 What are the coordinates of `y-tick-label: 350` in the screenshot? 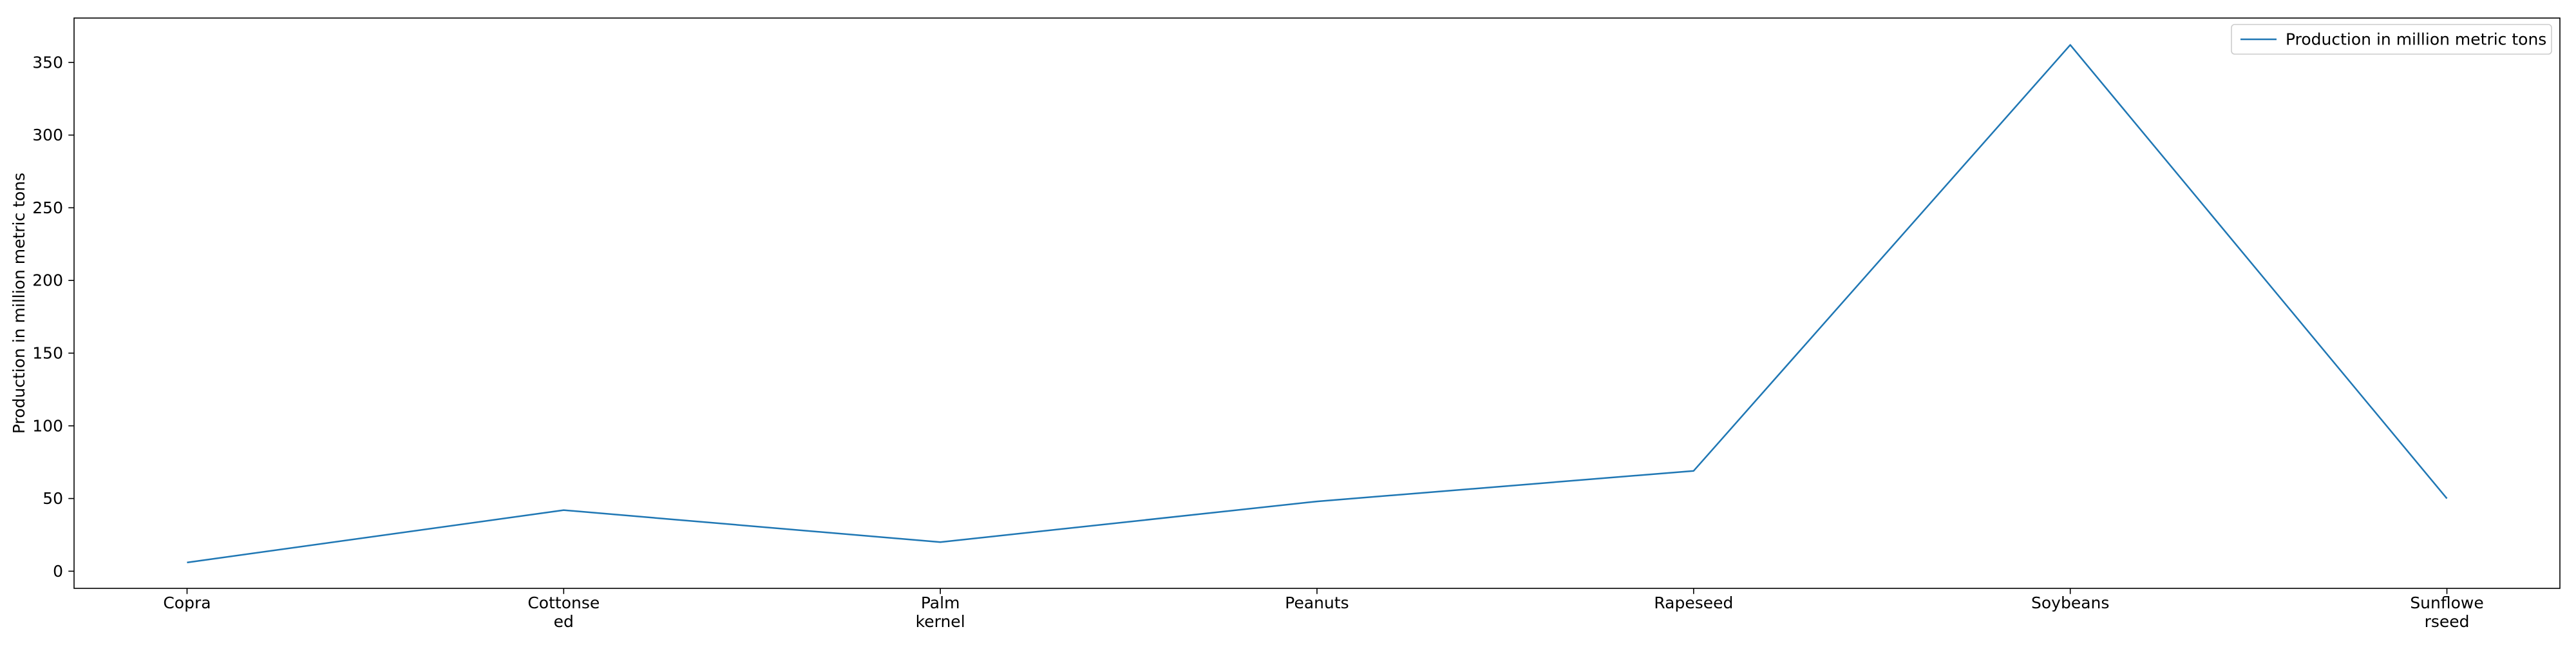 It's located at (48, 62).